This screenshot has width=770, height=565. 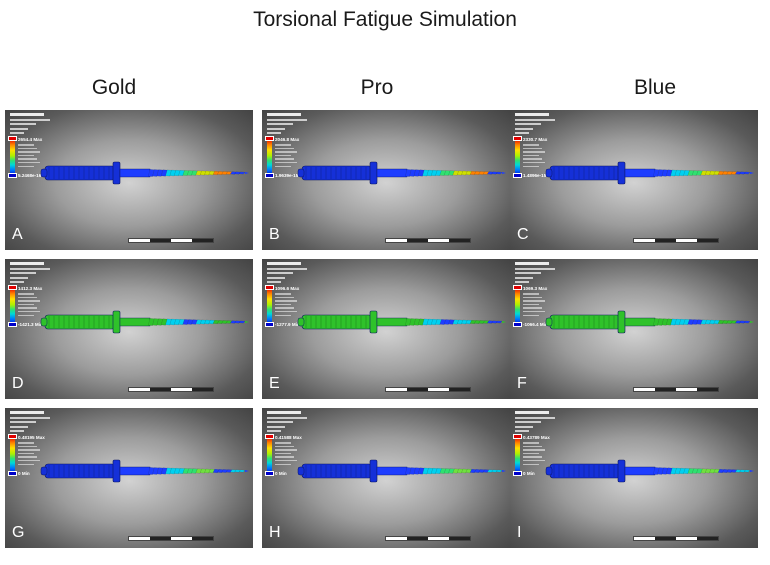 I want to click on simulation-panel-b: 2046.8 Max 1.9639e-15 Min B, so click(x=386, y=180).